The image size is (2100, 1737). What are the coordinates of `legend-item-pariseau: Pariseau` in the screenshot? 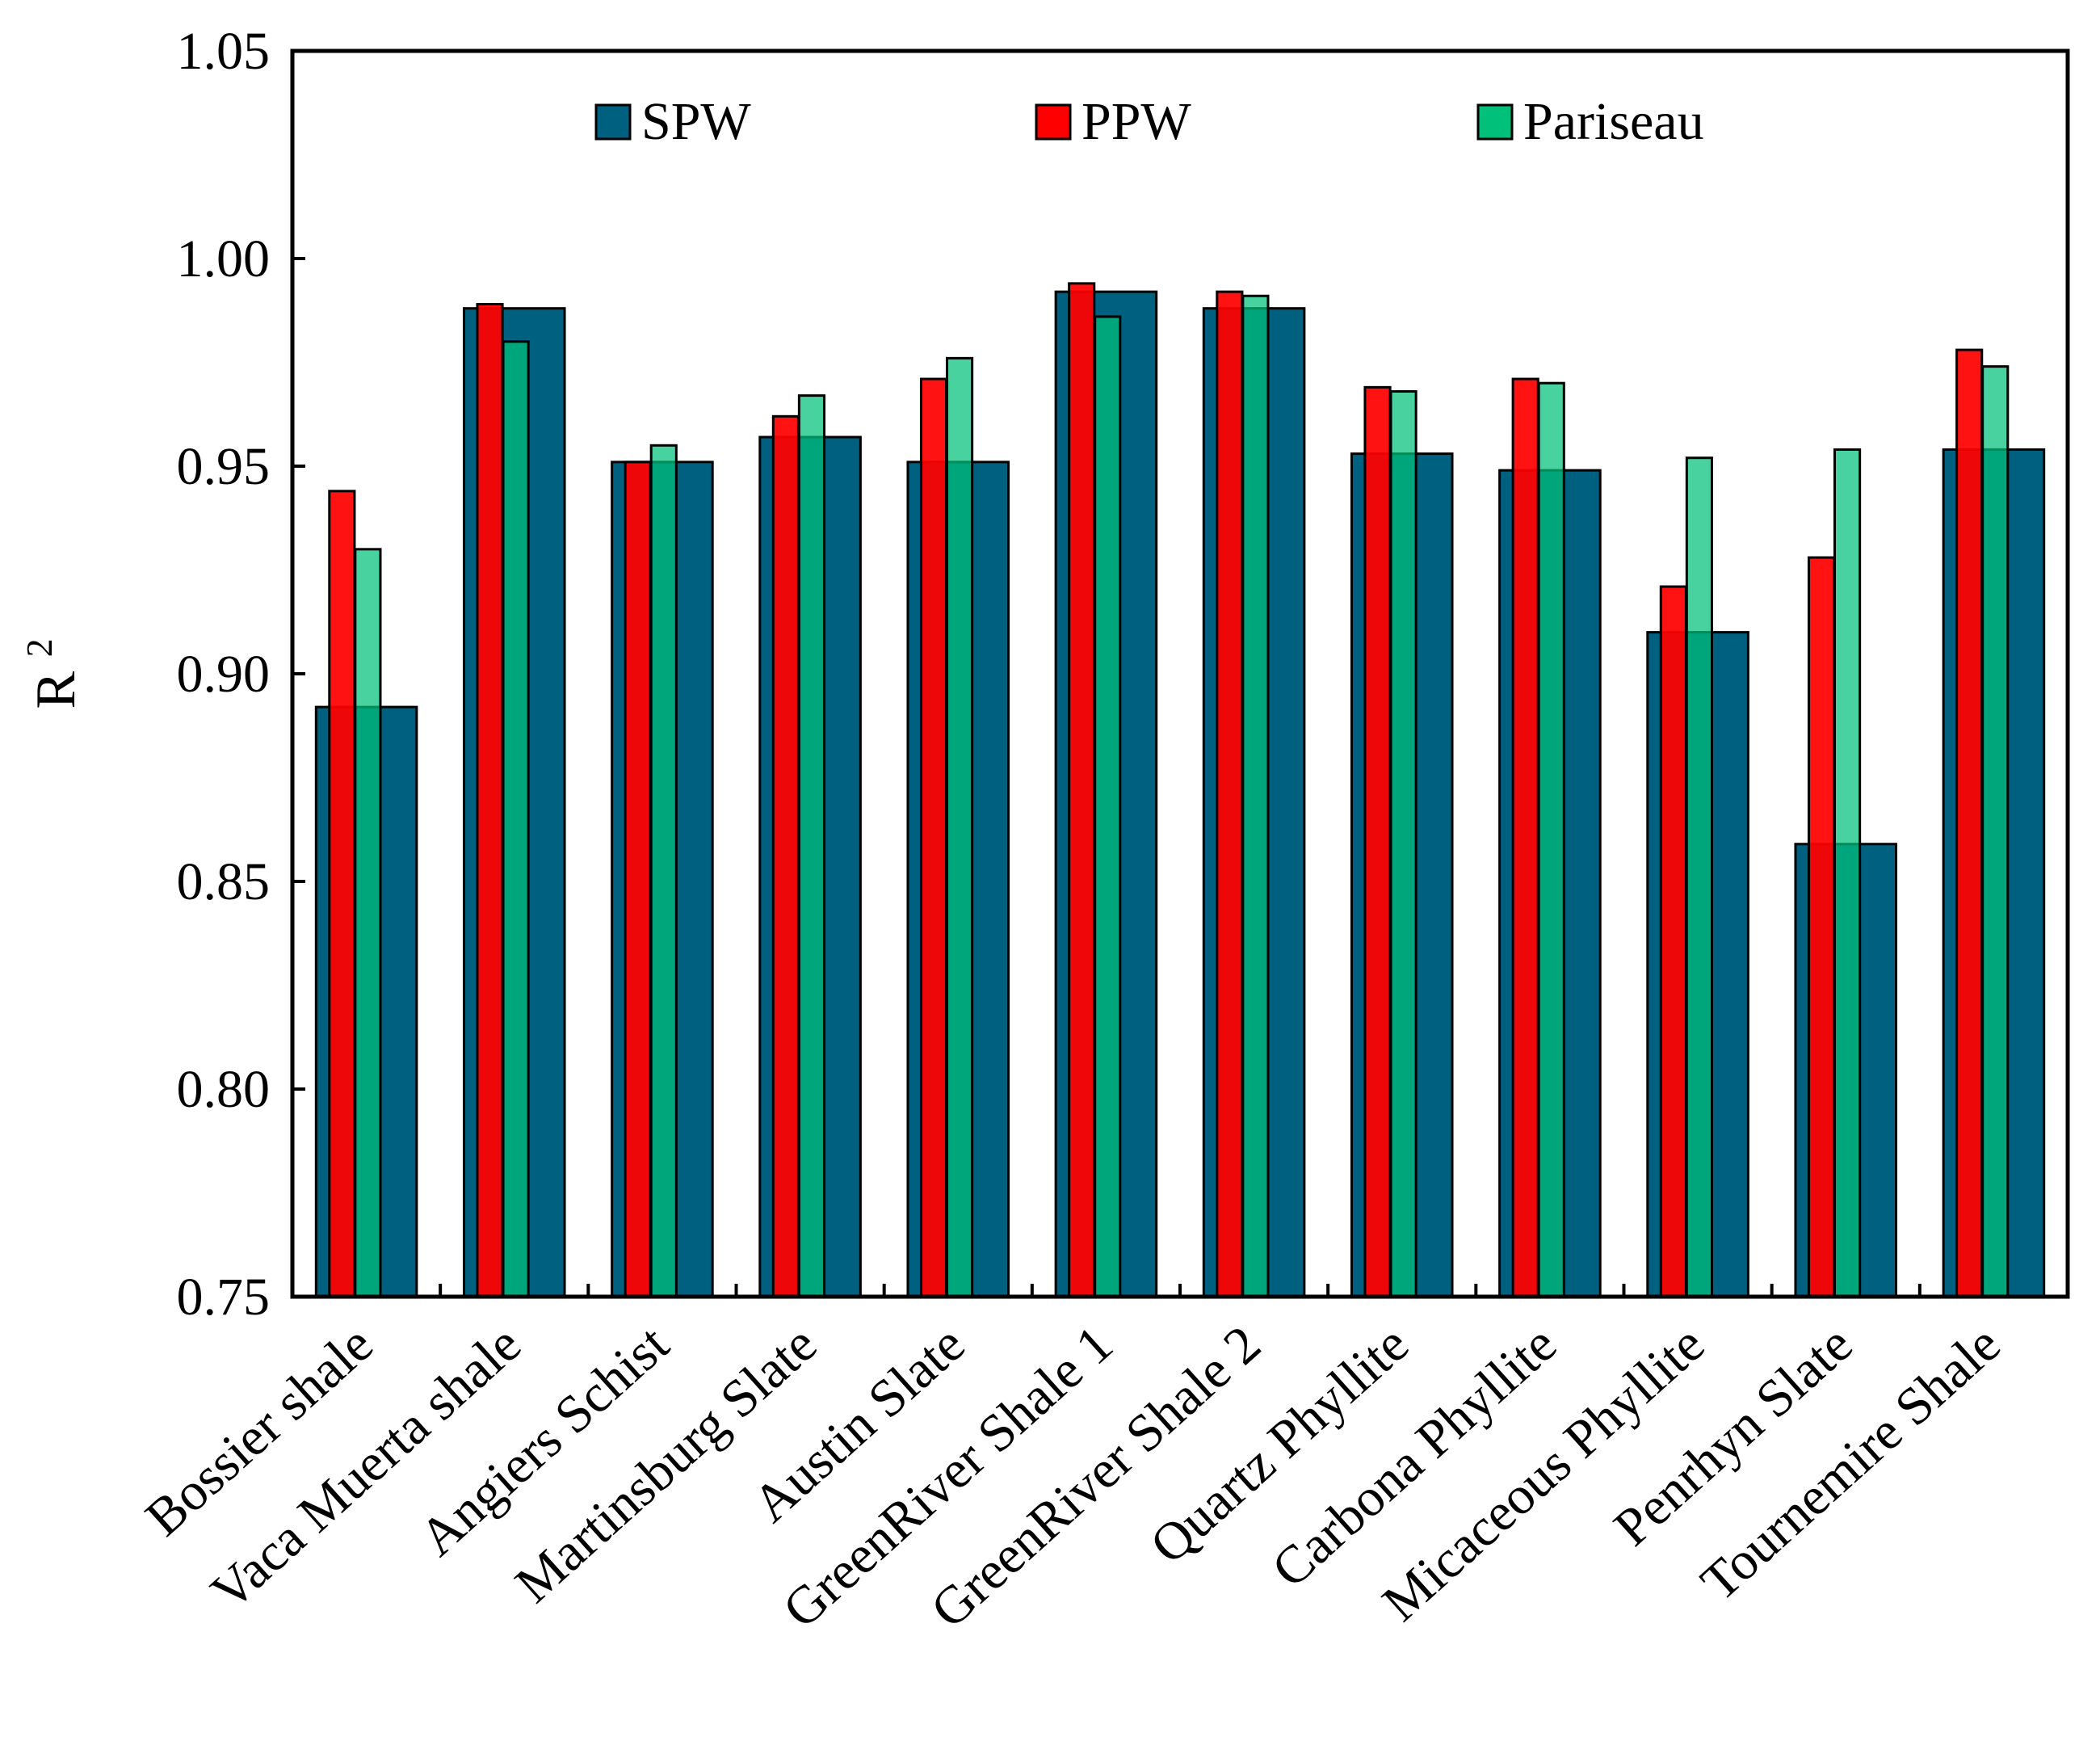 It's located at (1590, 121).